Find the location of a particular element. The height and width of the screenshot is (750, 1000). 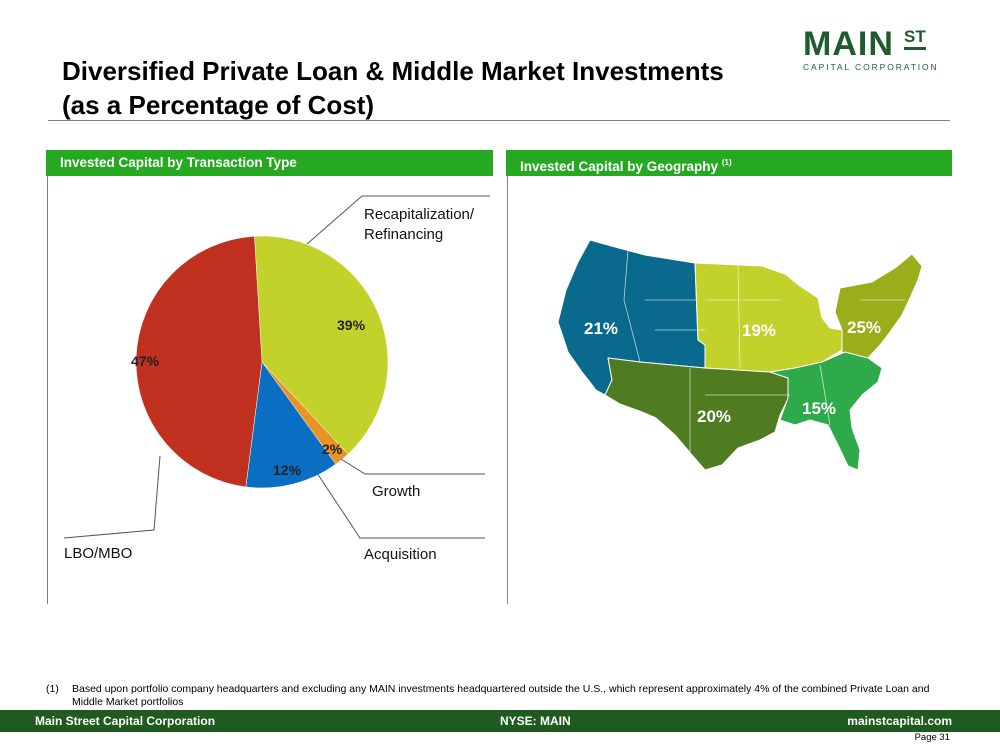

us-geography-map is located at coordinates (740, 355).